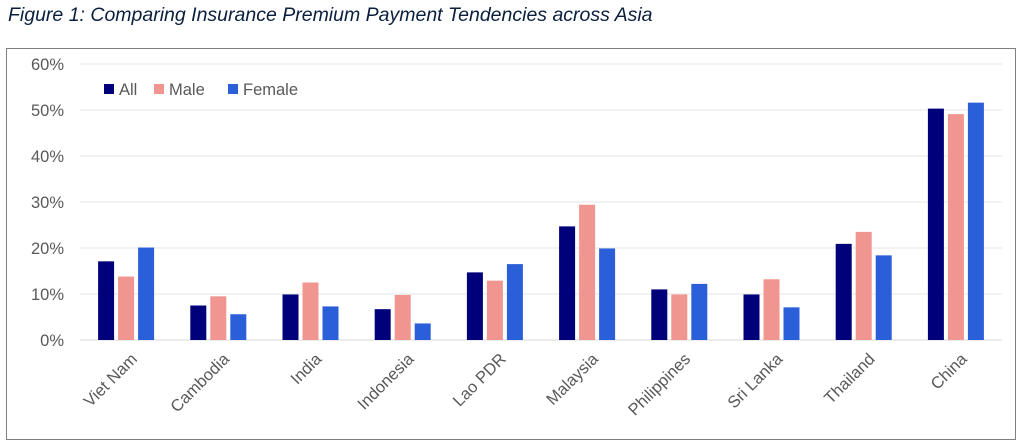 This screenshot has height=445, width=1024. I want to click on legend-label-female: Female, so click(270, 90).